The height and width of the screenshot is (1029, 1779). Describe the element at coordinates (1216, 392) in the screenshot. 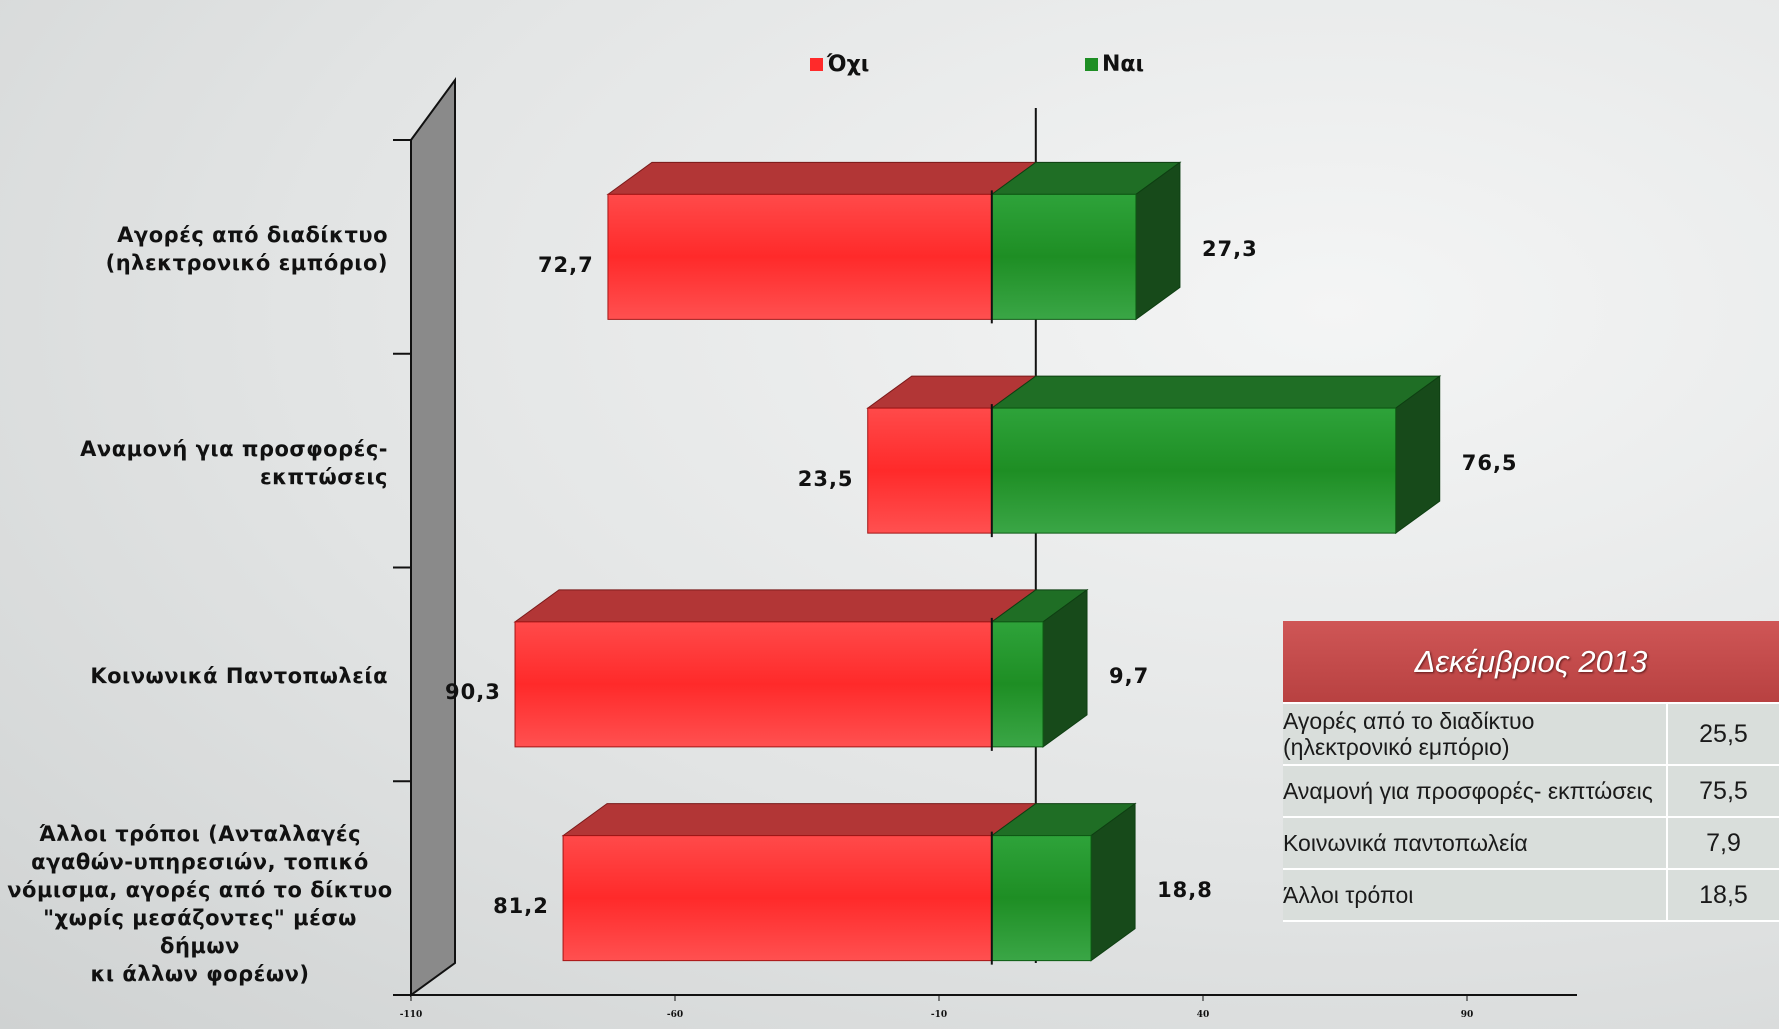

I see `bar-yes-top` at that location.